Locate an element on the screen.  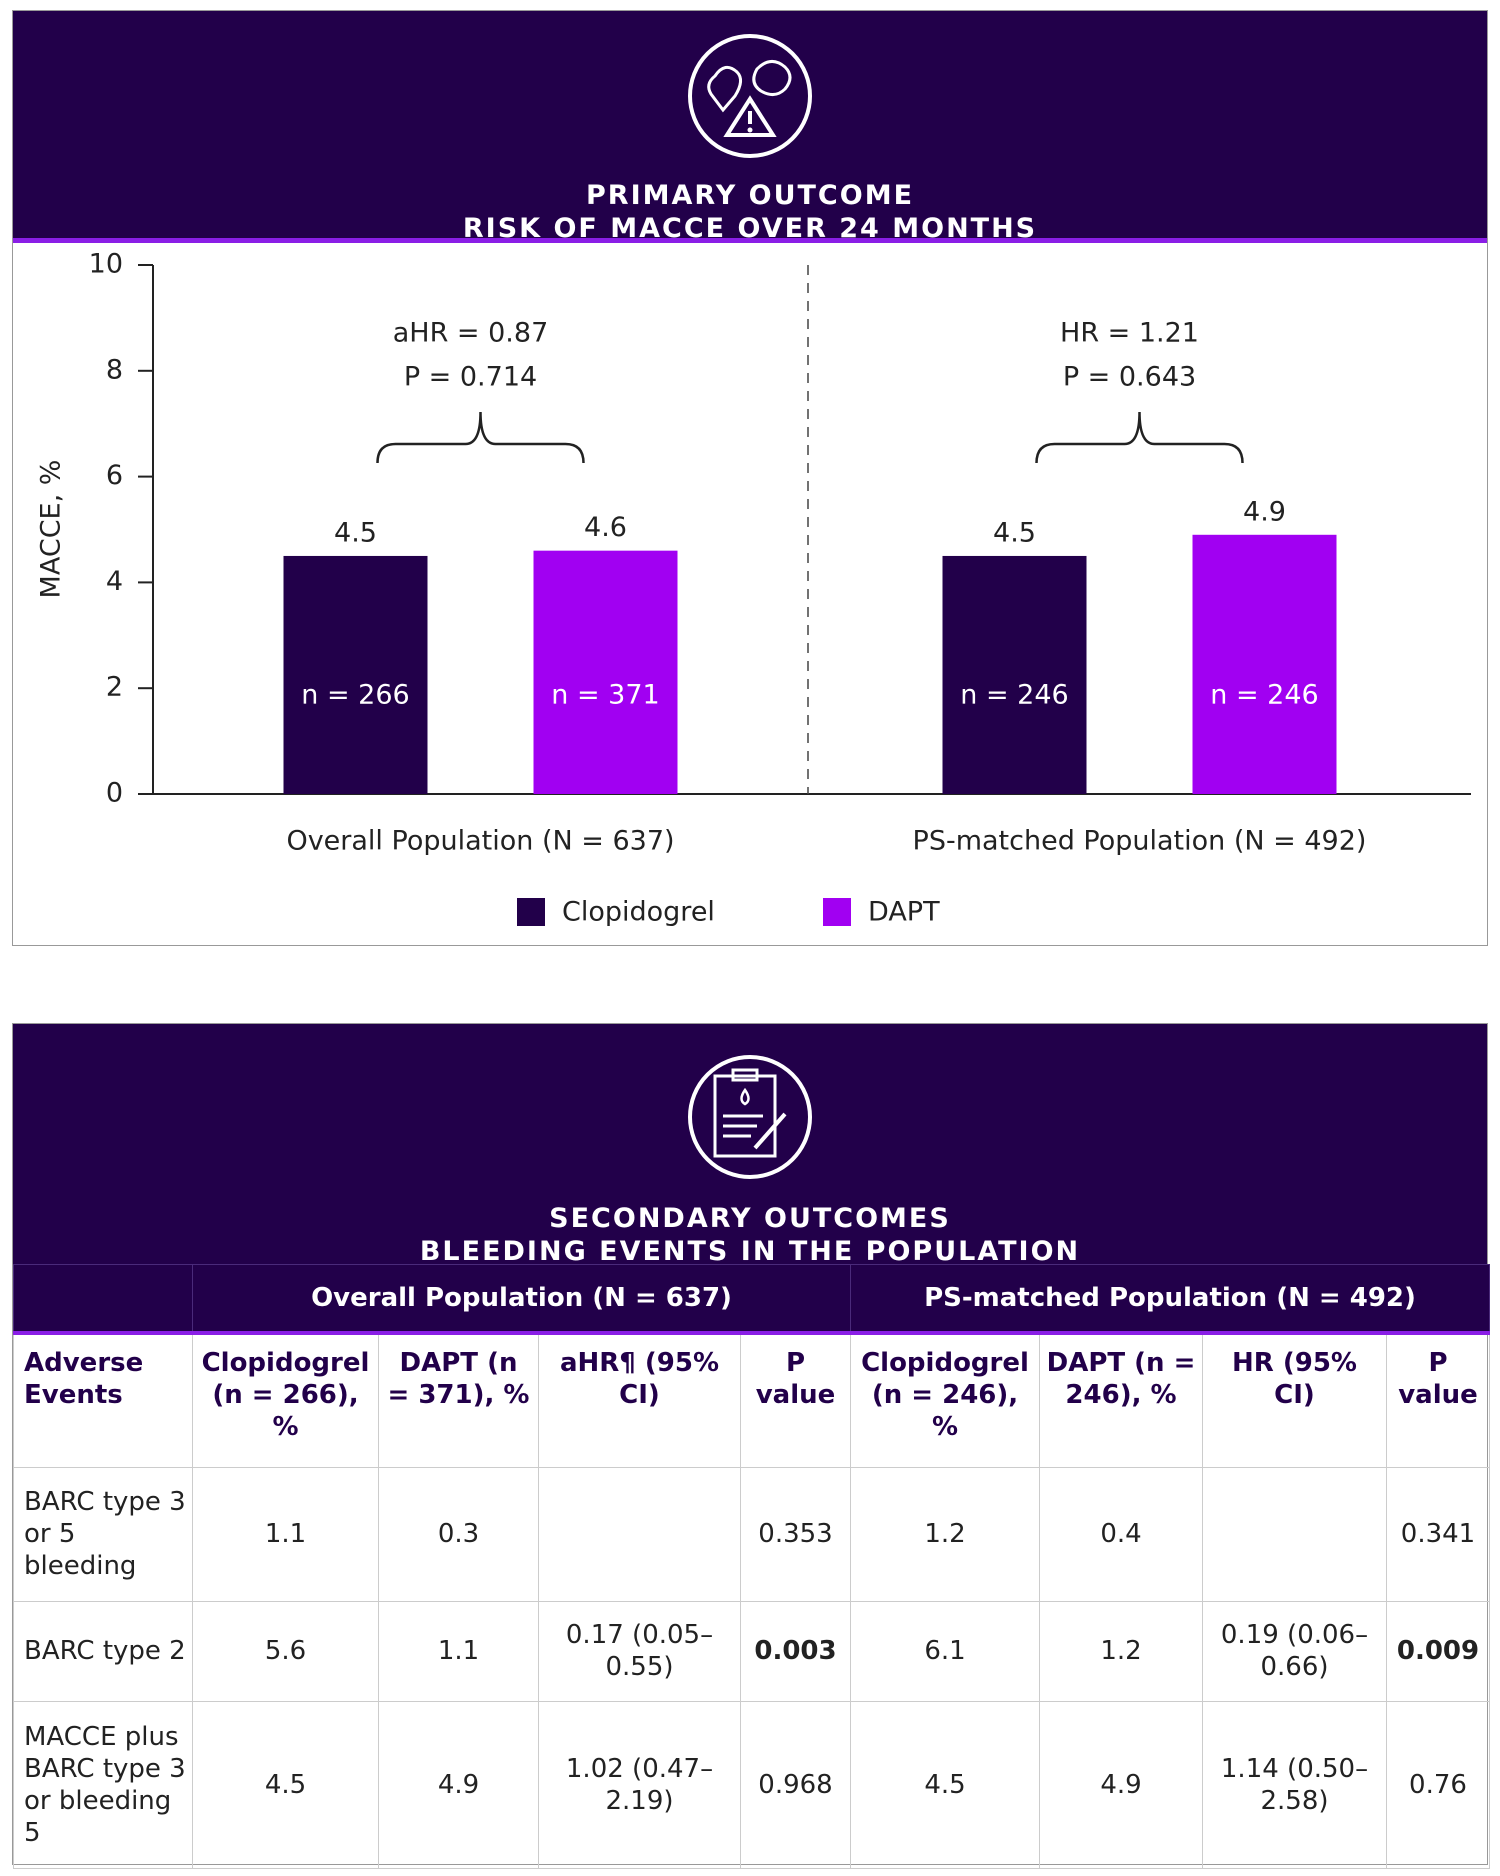
table-cell: 1.02 (0.47–2.19) is located at coordinates (639, 1784).